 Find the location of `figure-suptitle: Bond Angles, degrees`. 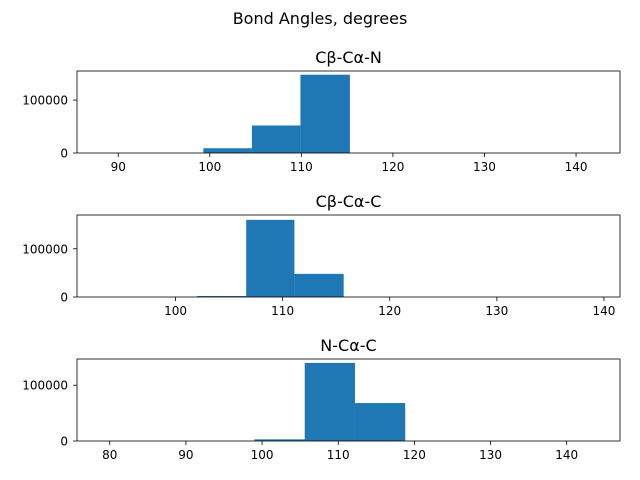

figure-suptitle: Bond Angles, degrees is located at coordinates (320, 18).